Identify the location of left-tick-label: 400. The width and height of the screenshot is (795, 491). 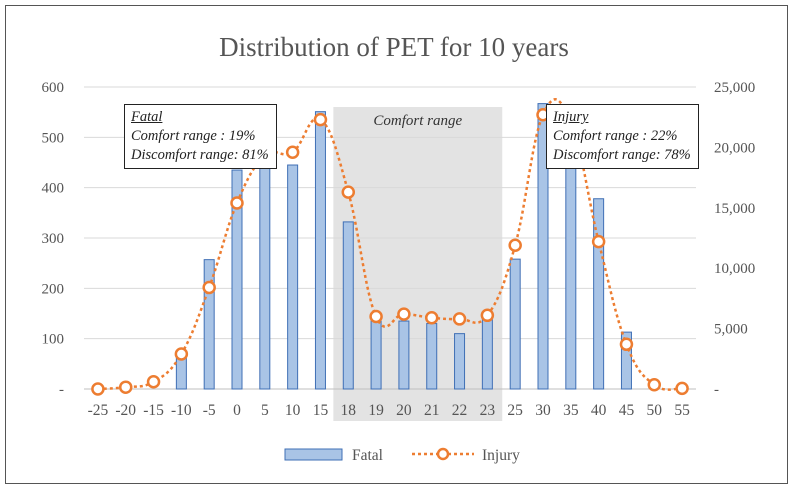
(53, 189).